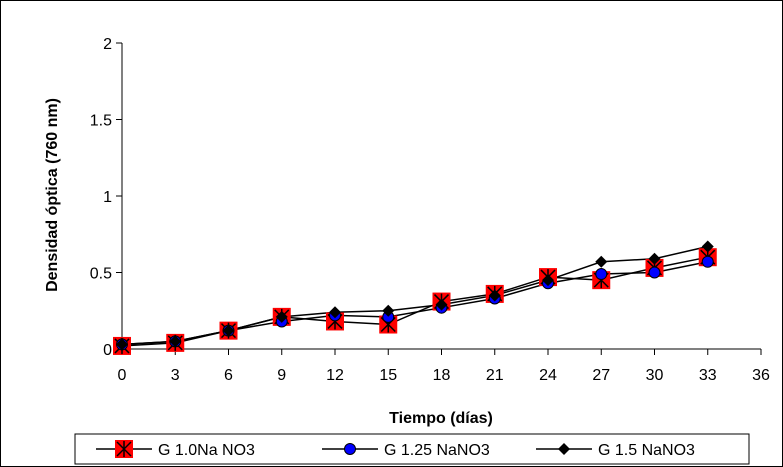  I want to click on legend-entry-0: G 1.0Na NO3, so click(175, 449).